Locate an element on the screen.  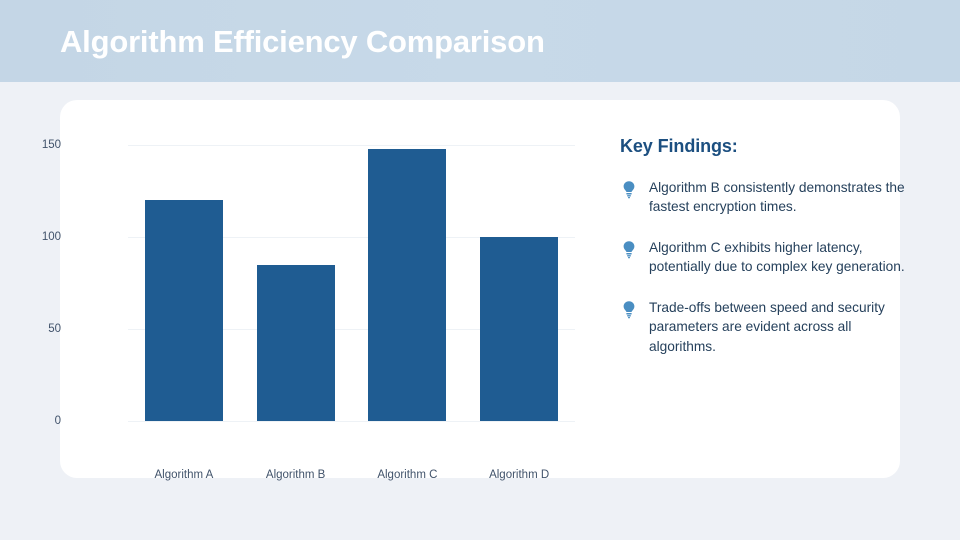
y-axis-tick-label: 50 is located at coordinates (54, 329).